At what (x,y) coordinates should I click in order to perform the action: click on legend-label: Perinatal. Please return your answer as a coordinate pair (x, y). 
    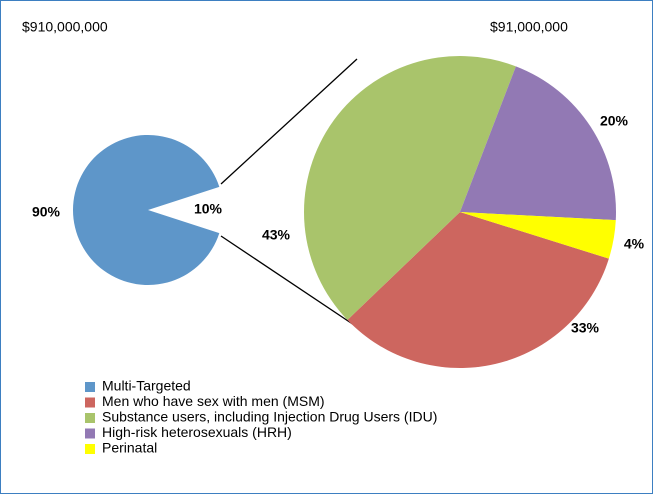
    Looking at the image, I should click on (129, 448).